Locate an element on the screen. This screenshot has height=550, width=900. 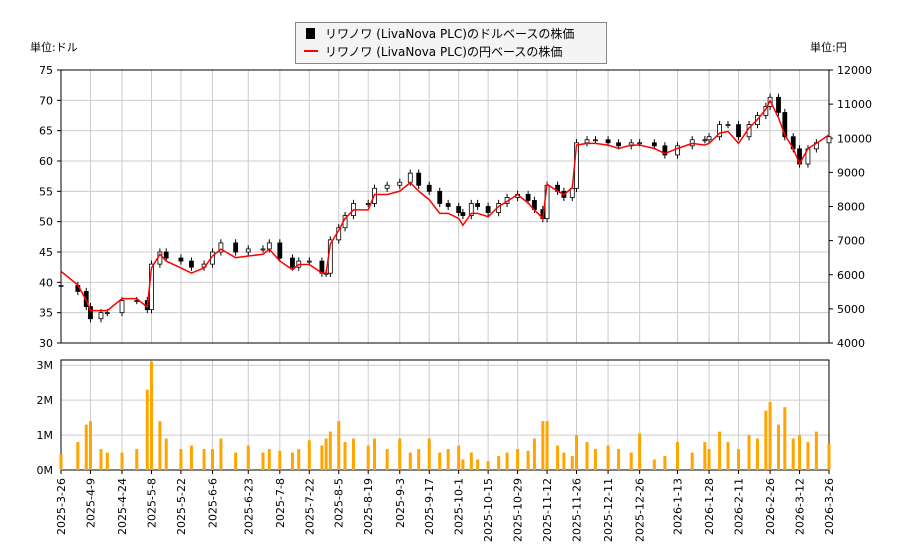
x-tick-label: 2025-3-26 is located at coordinates (61, 506).